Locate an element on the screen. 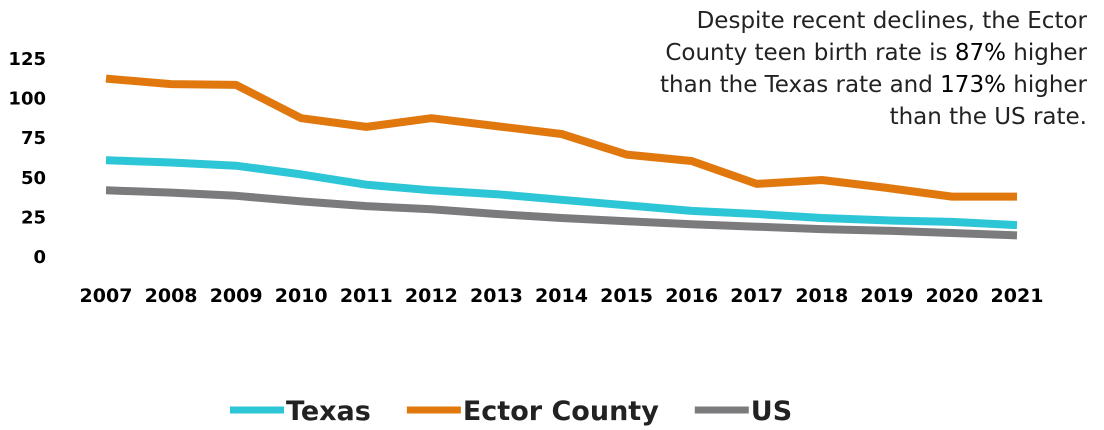 Image resolution: width=1104 pixels, height=430 pixels. y-tick-label: 50 is located at coordinates (33, 178).